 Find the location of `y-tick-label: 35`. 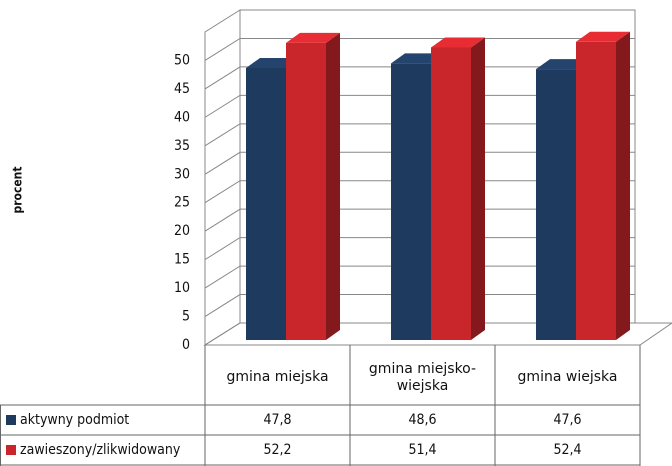

y-tick-label: 35 is located at coordinates (182, 146).